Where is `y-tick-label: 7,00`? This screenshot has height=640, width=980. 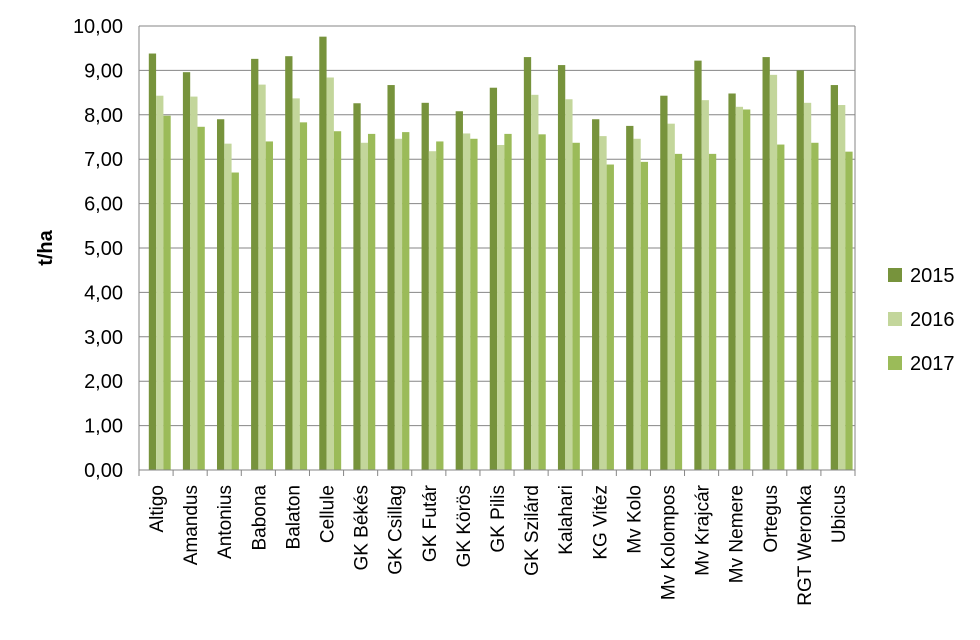 y-tick-label: 7,00 is located at coordinates (103, 160).